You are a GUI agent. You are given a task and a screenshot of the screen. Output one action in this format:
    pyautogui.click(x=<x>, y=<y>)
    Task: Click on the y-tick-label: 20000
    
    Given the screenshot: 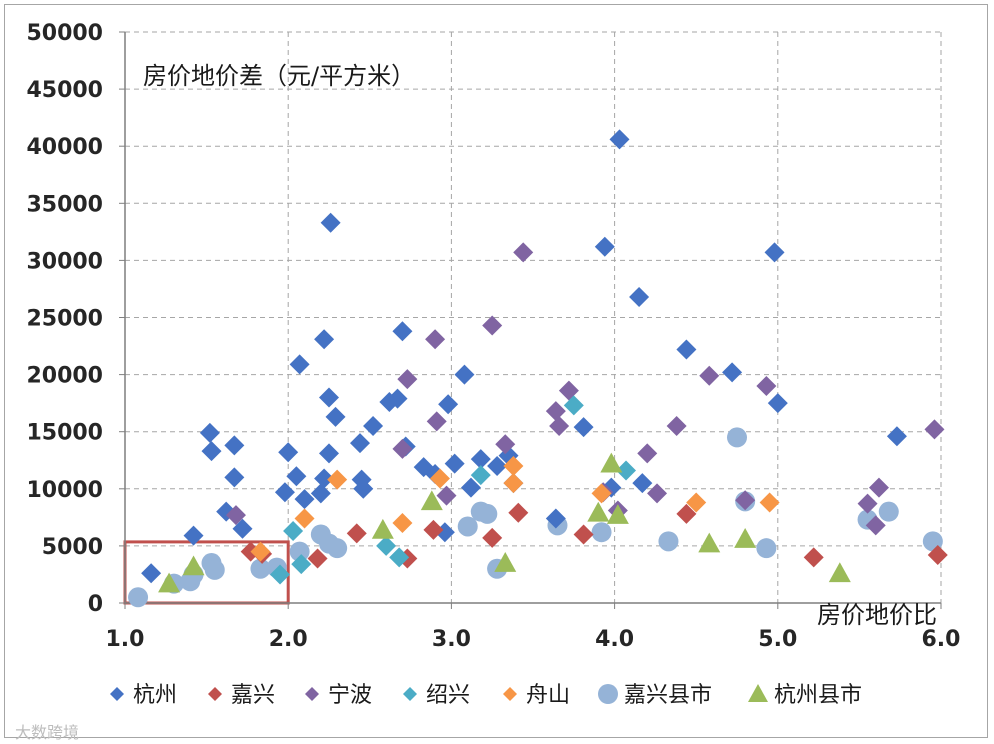 What is the action you would take?
    pyautogui.click(x=64, y=376)
    